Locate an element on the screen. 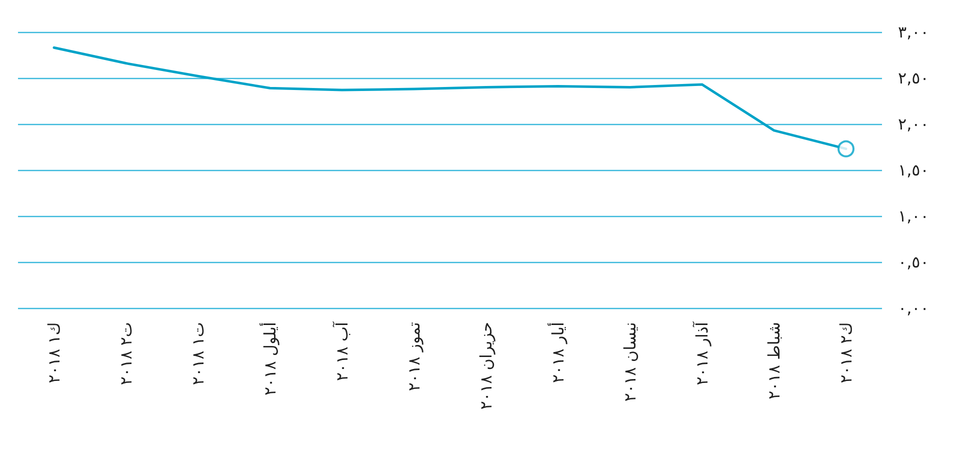 The image size is (964, 452). y-tick-label: ٢,٠٠ is located at coordinates (913, 124).